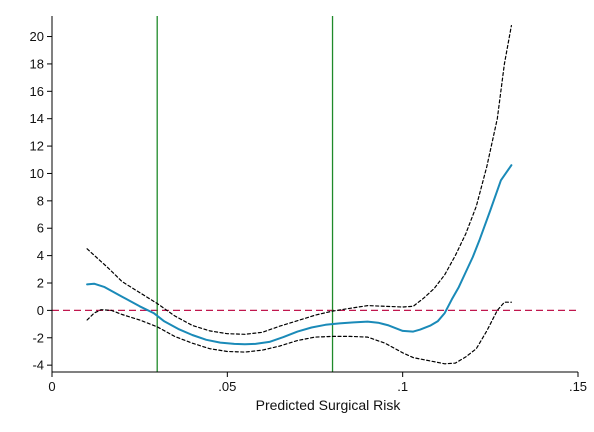 This screenshot has width=594, height=432. What do you see at coordinates (40, 310) in the screenshot?
I see `y-tick-label: 0` at bounding box center [40, 310].